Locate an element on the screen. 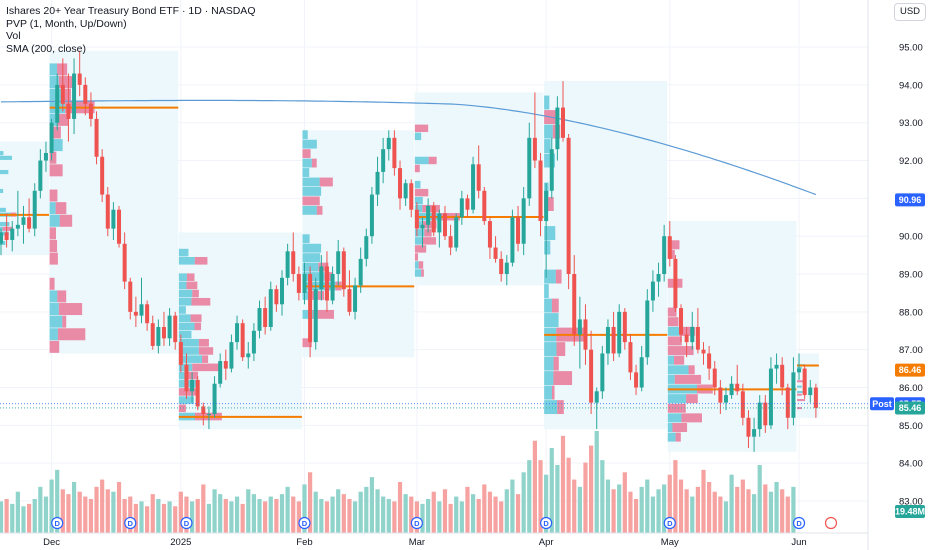 The image size is (932, 550). price-tick-label: 95.00 is located at coordinates (911, 48).